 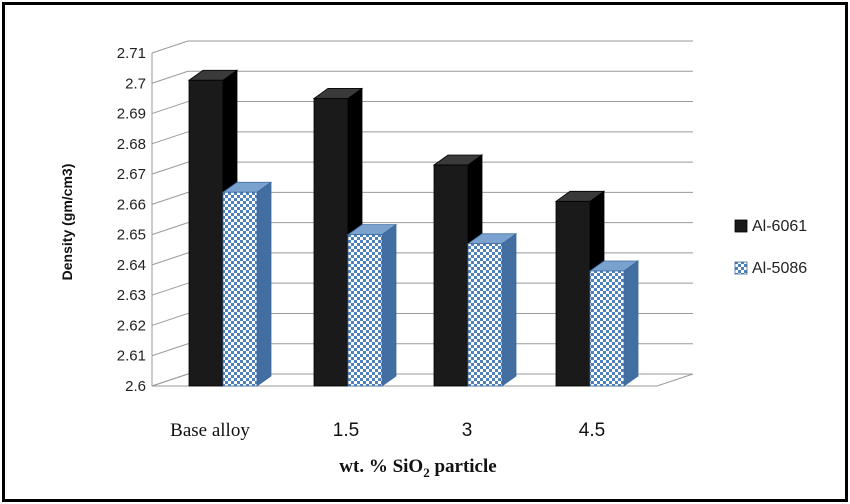 I want to click on x-tick-label: 1.5, so click(x=346, y=430).